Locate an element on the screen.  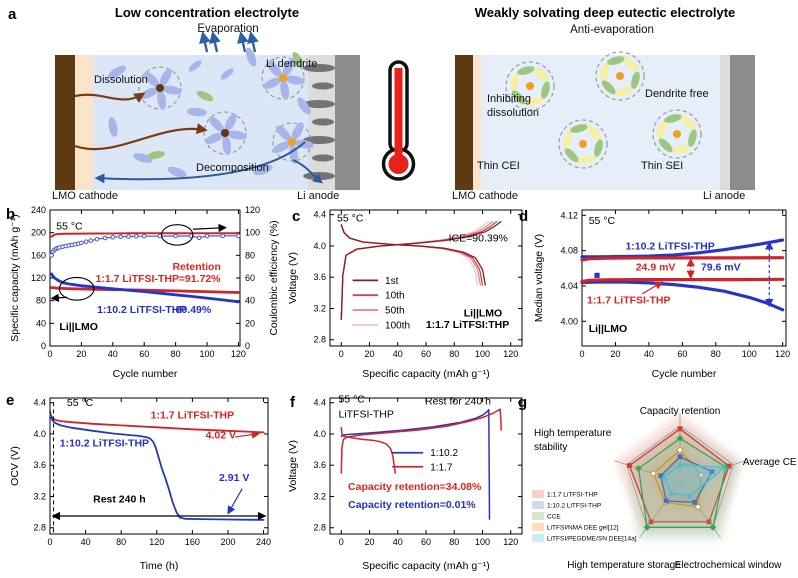
y-tick-label: 4.0 is located at coordinates (319, 246).